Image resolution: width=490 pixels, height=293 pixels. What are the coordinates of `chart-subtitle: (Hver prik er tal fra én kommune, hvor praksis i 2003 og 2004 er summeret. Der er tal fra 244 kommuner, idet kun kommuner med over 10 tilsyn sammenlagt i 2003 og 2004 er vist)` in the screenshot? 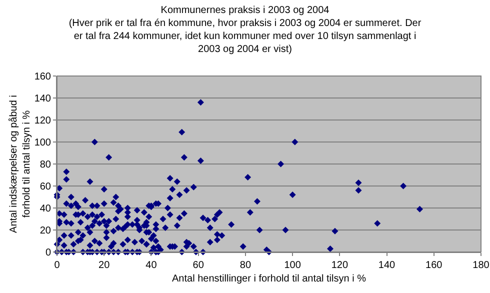 It's located at (245, 37).